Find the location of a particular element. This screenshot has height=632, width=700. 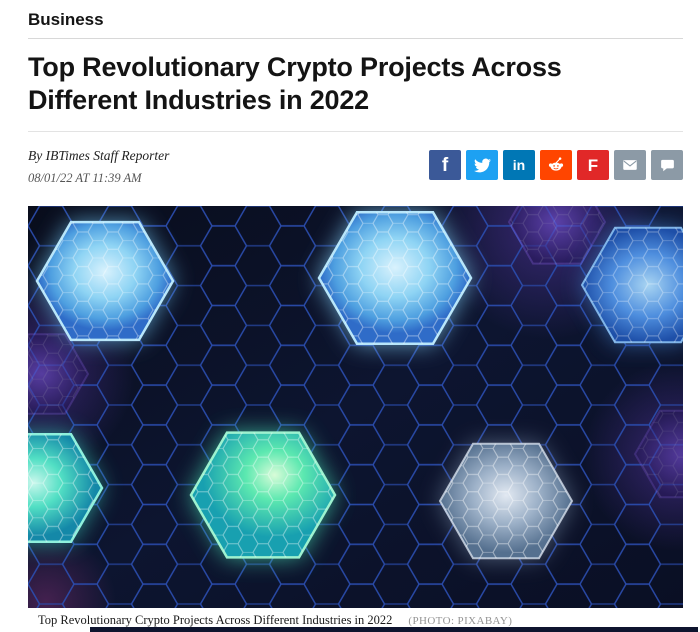

share-flipboard-button: F is located at coordinates (593, 165).